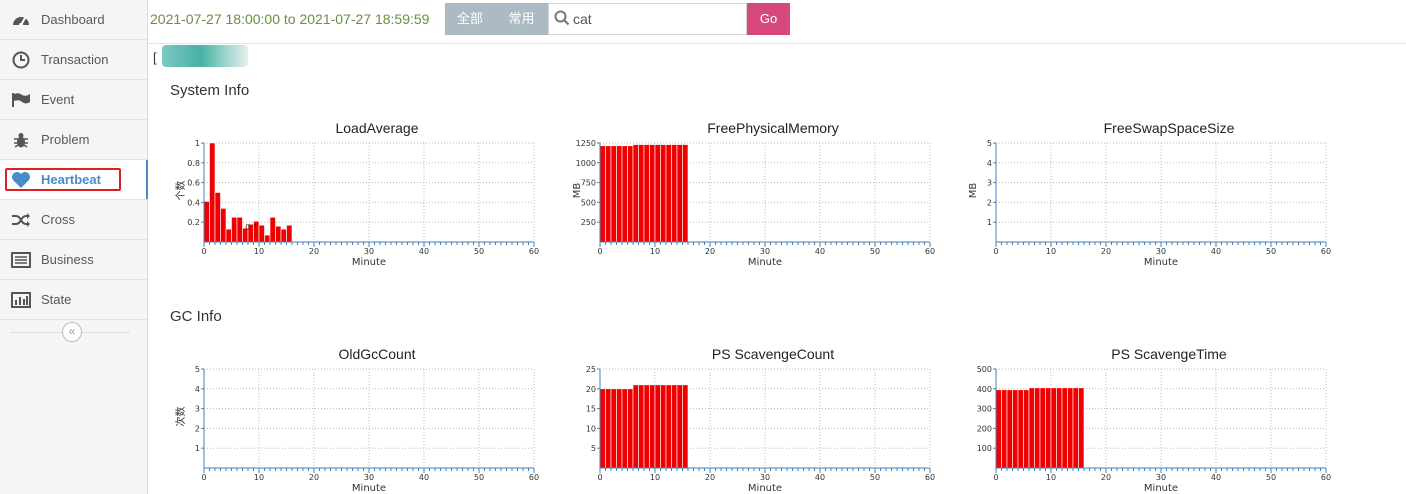 This screenshot has width=1406, height=494. What do you see at coordinates (67, 259) in the screenshot?
I see `sidebar-item-label: Business` at bounding box center [67, 259].